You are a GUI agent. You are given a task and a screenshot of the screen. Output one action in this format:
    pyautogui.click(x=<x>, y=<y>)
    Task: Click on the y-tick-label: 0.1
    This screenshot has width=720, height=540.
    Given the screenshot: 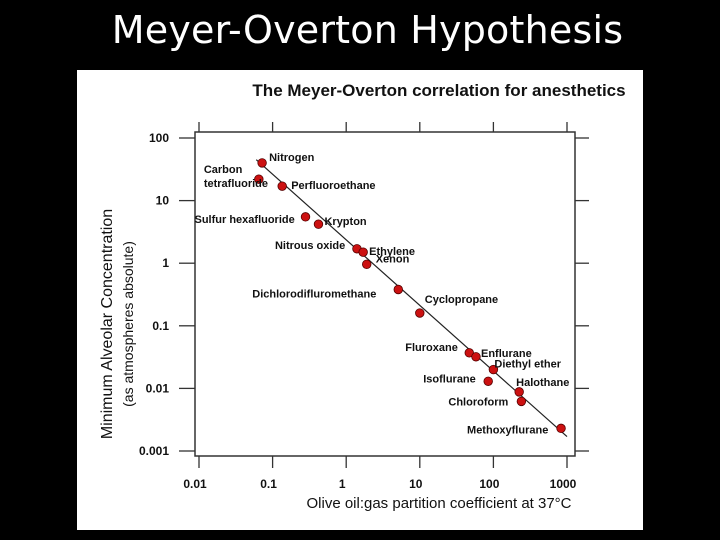 What is the action you would take?
    pyautogui.click(x=160, y=326)
    